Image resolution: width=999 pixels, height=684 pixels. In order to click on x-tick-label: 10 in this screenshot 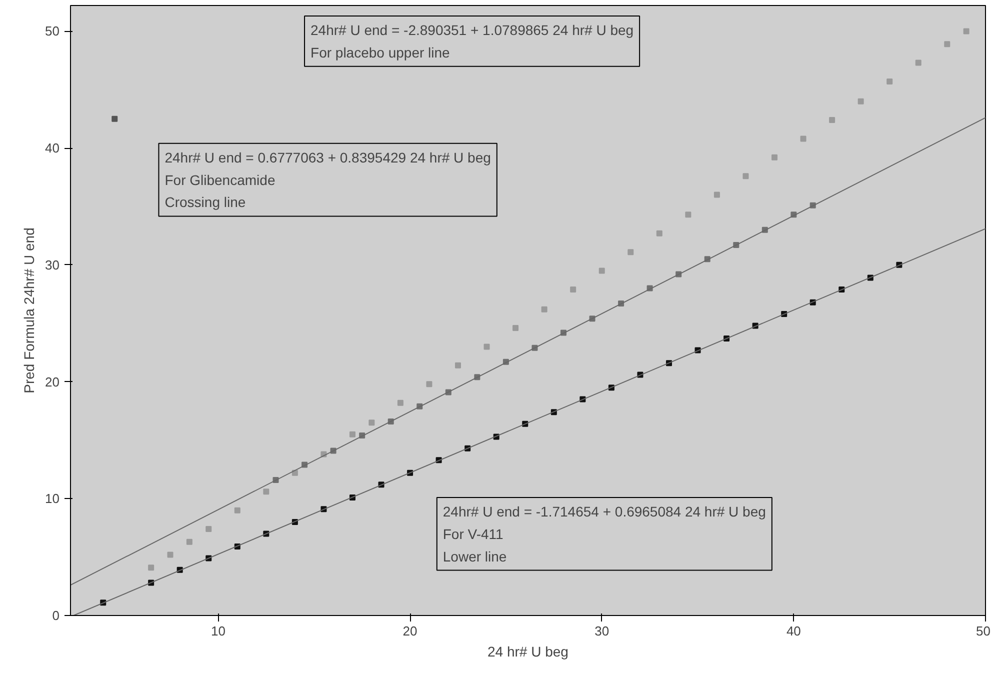, I will do `click(218, 631)`.